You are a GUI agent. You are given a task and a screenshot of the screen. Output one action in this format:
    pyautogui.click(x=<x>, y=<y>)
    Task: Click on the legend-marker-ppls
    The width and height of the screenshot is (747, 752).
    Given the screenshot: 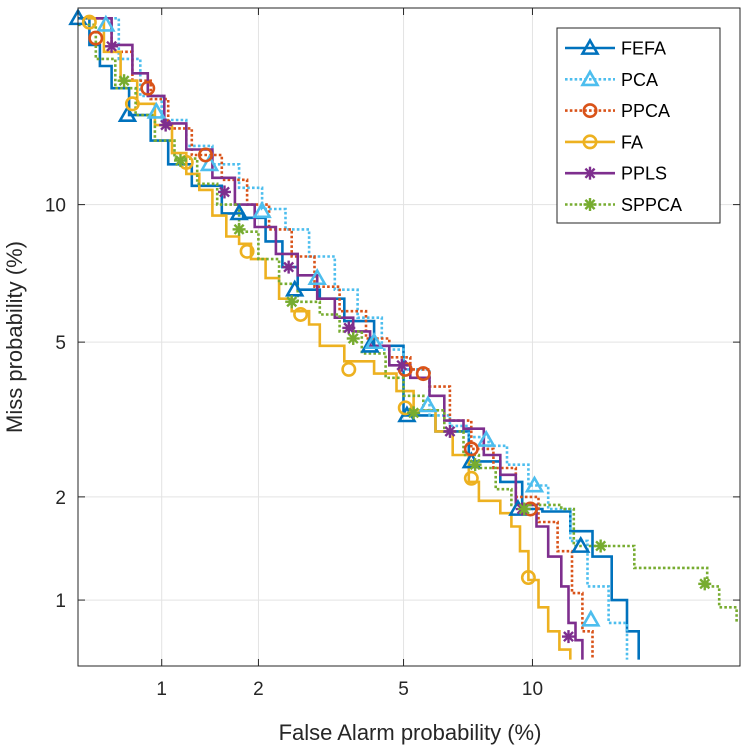 What is the action you would take?
    pyautogui.click(x=590, y=173)
    